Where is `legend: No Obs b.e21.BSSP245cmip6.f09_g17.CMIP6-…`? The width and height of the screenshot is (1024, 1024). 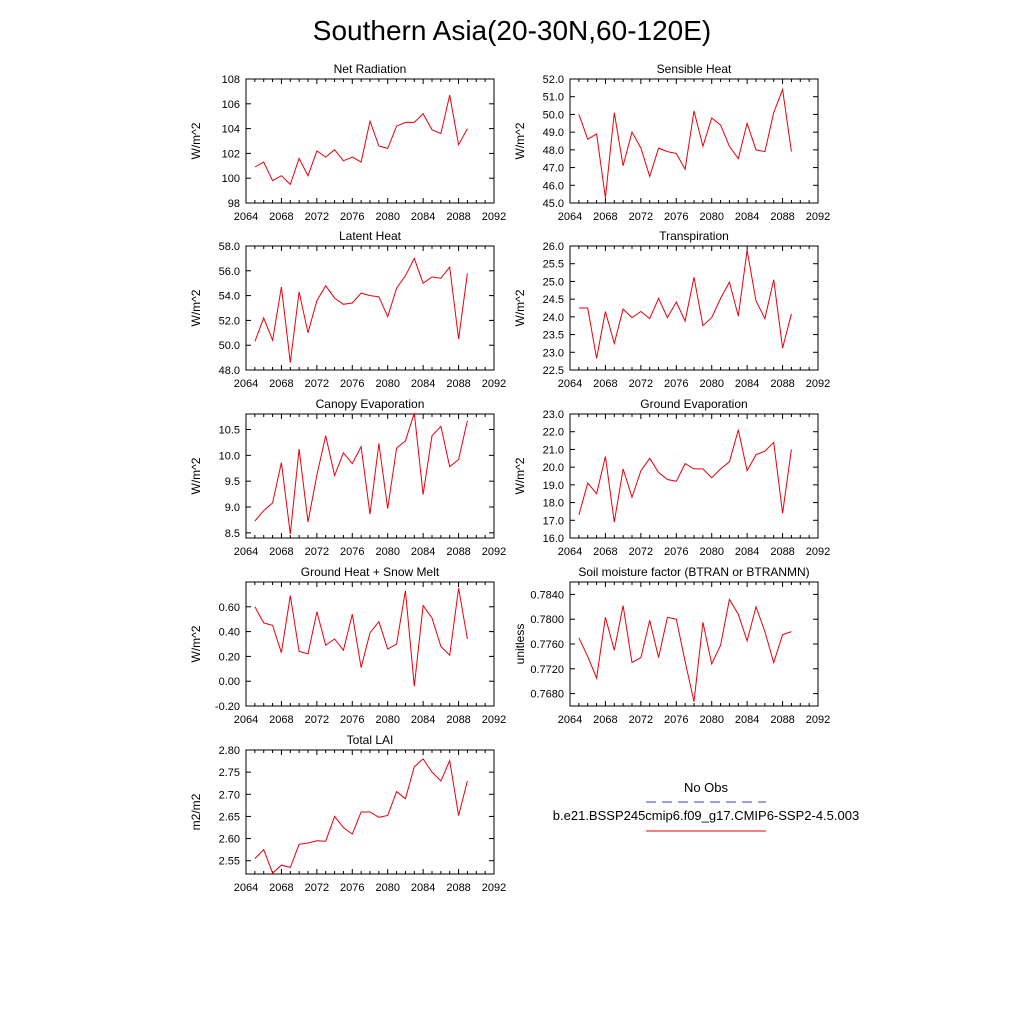 legend: No Obs b.e21.BSSP245cmip6.f09_g17.CMIP6-… is located at coordinates (706, 806).